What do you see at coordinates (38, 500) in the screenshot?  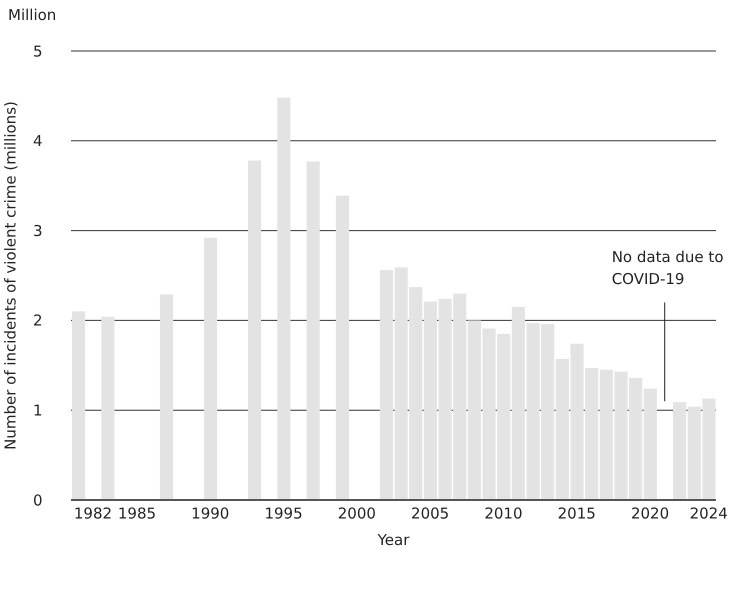 I see `y-tick-label: 0` at bounding box center [38, 500].